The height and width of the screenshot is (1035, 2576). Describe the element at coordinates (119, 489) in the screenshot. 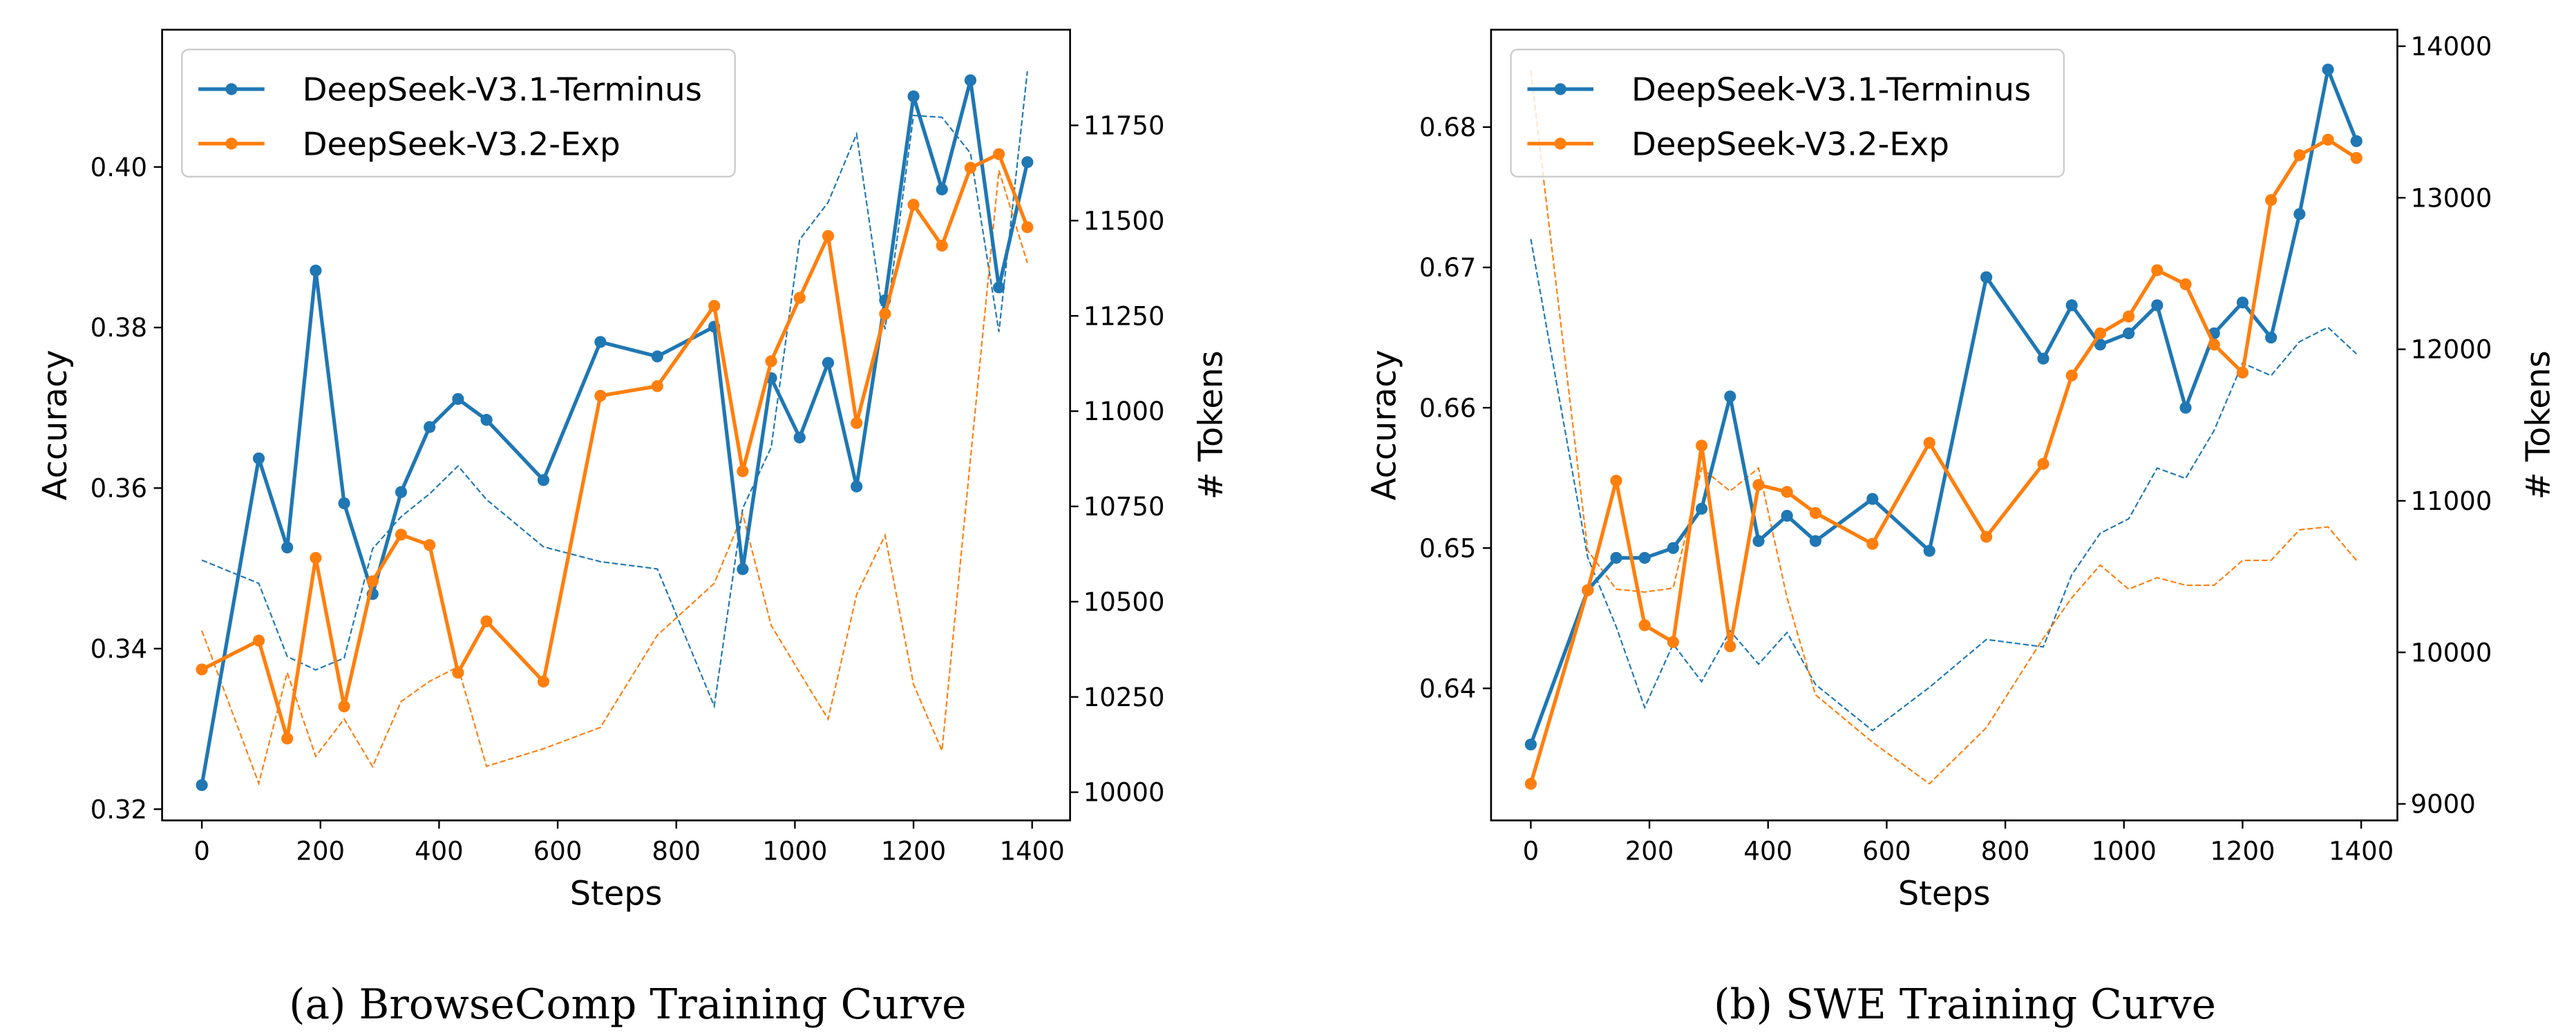

I see `y-tick-label: 0.36` at that location.